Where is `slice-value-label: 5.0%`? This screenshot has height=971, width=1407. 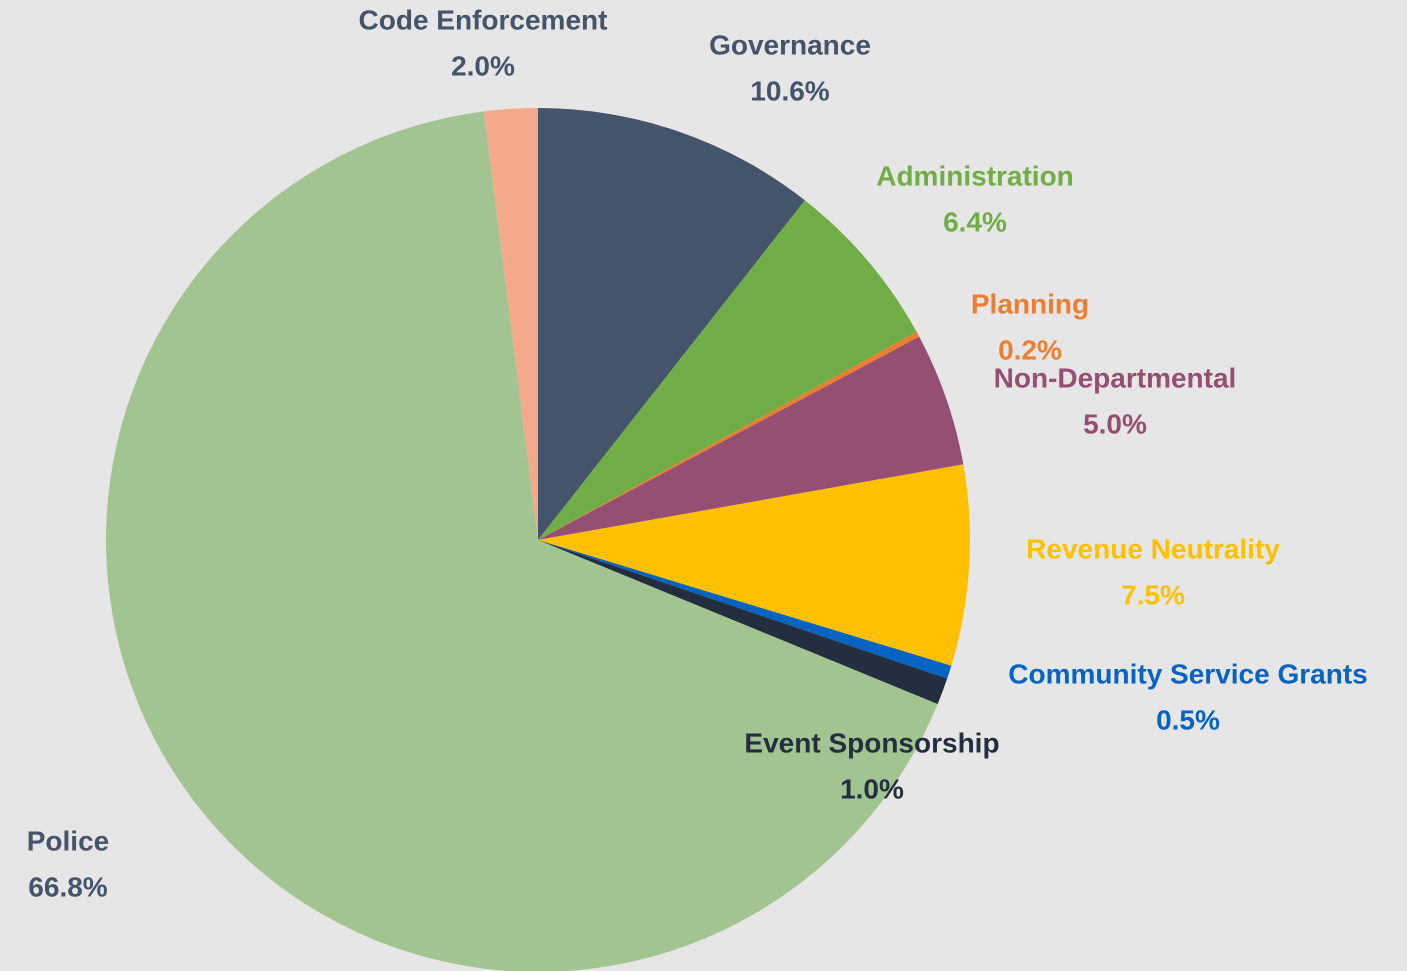
slice-value-label: 5.0% is located at coordinates (1115, 423).